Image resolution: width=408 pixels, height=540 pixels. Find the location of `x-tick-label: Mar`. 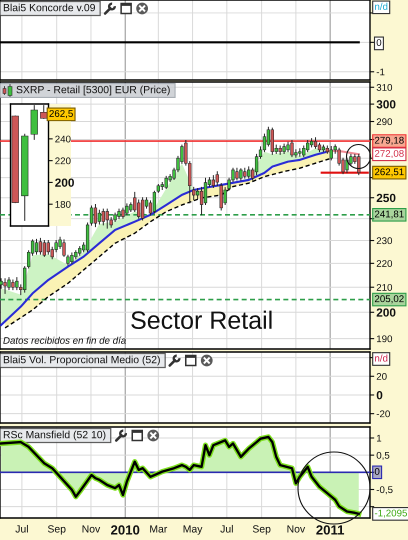

x-tick-label: Mar is located at coordinates (159, 529).